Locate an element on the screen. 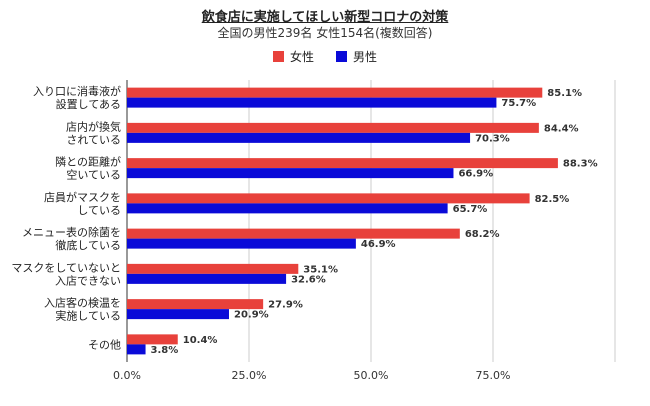  chart-subtitle: 全国の男性239名 女性154名(複数回答) is located at coordinates (325, 33).